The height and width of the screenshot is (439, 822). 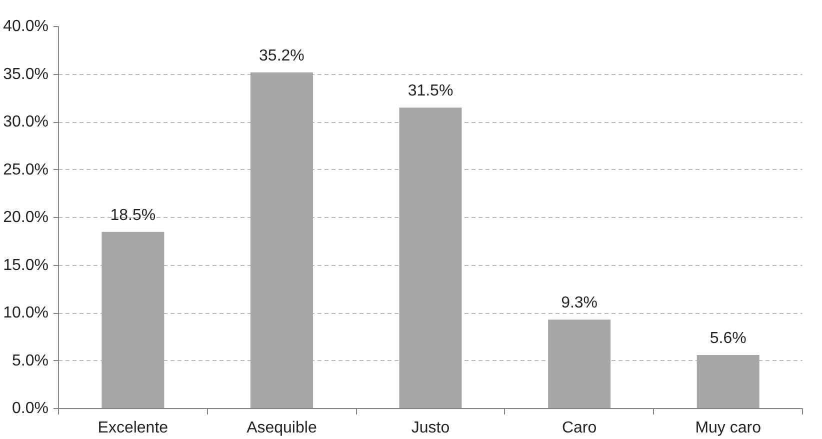 What do you see at coordinates (30, 361) in the screenshot?
I see `y-tick-label: 5.0%` at bounding box center [30, 361].